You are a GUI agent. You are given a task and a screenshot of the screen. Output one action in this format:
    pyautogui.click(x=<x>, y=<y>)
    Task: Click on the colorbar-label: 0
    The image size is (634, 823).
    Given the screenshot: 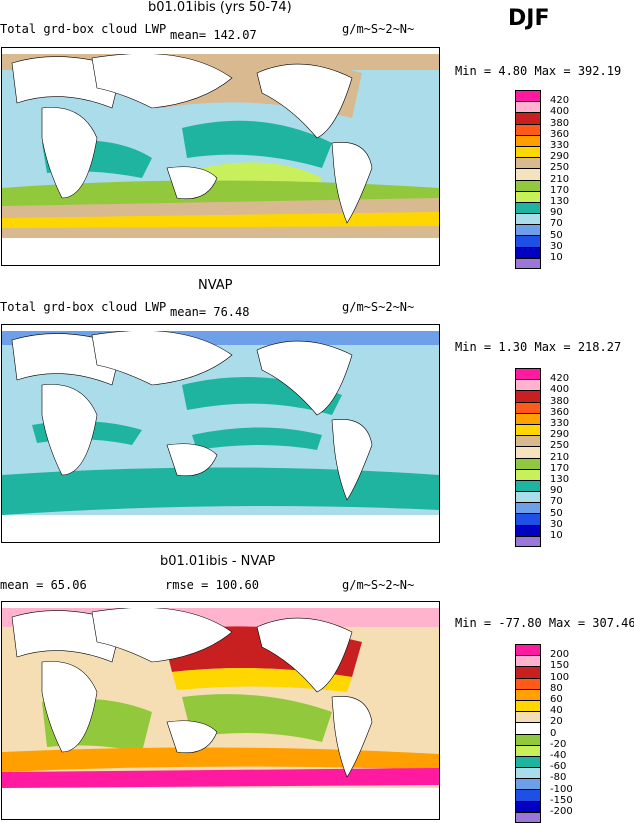 What is the action you would take?
    pyautogui.click(x=553, y=733)
    